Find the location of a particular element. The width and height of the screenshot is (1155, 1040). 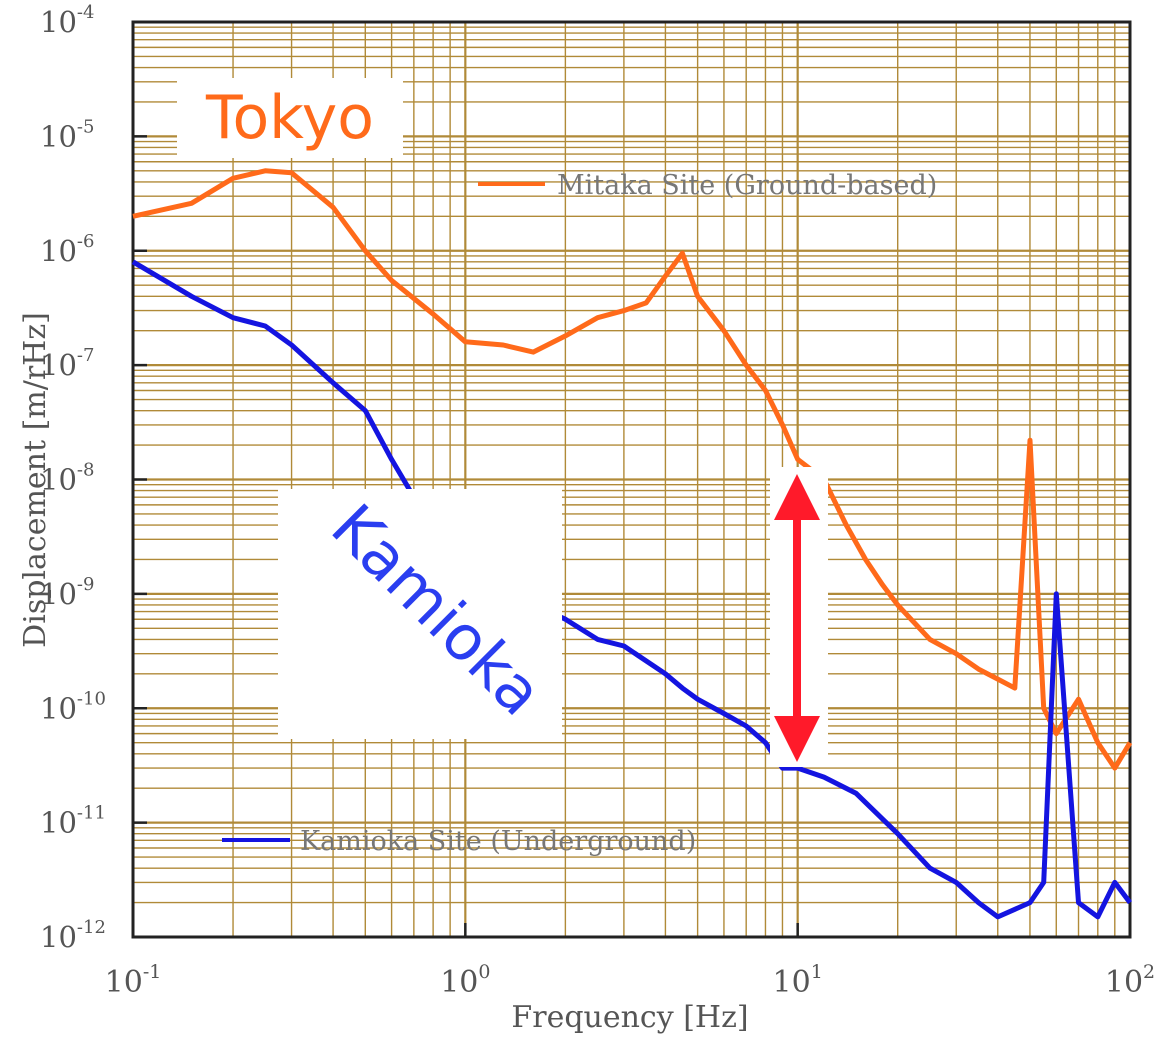

tokyo-label: Tokyo is located at coordinates (289, 118).